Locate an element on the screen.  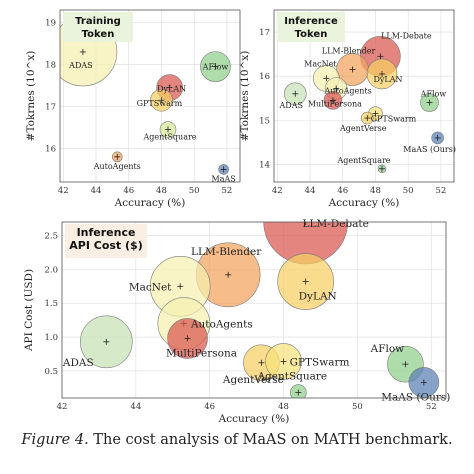
y-tick-label: 2.0 is located at coordinates (51, 270).